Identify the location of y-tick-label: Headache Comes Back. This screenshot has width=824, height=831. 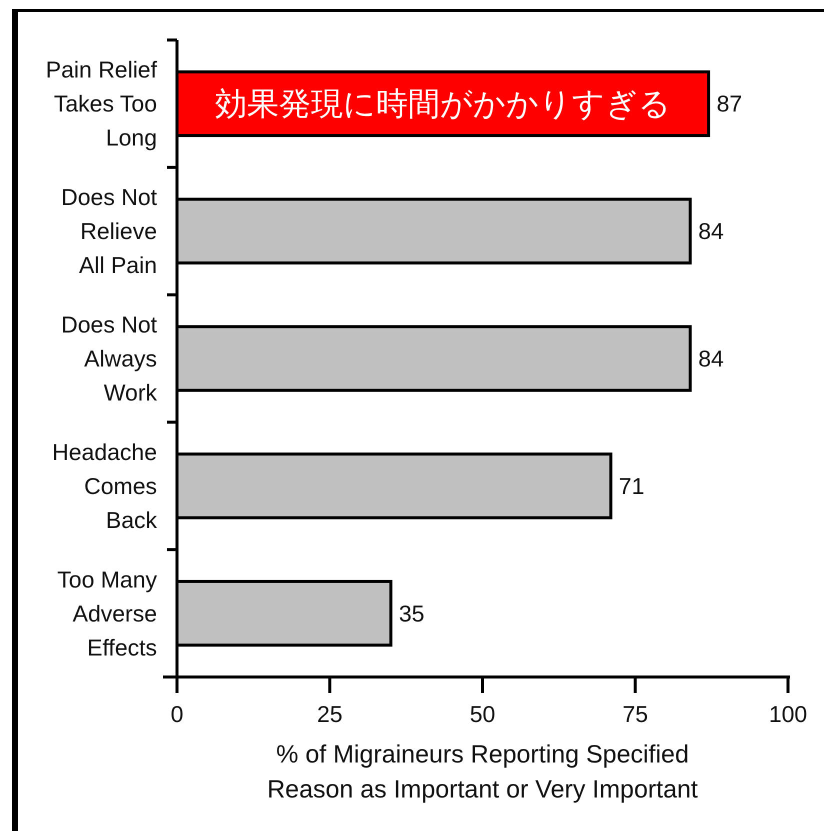
(105, 485).